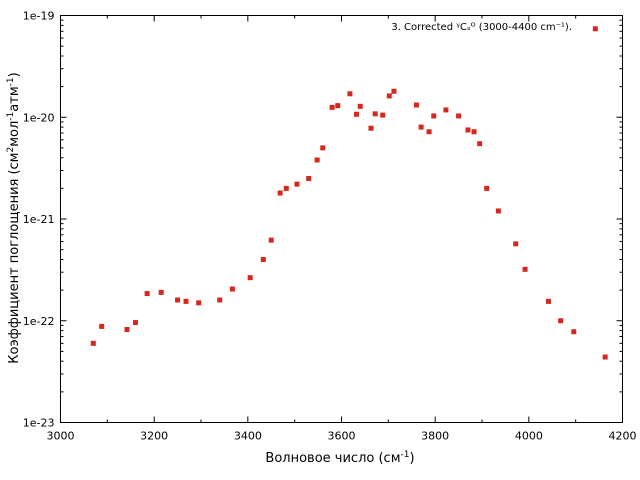  What do you see at coordinates (529, 436) in the screenshot?
I see `x-tick-label: 4000` at bounding box center [529, 436].